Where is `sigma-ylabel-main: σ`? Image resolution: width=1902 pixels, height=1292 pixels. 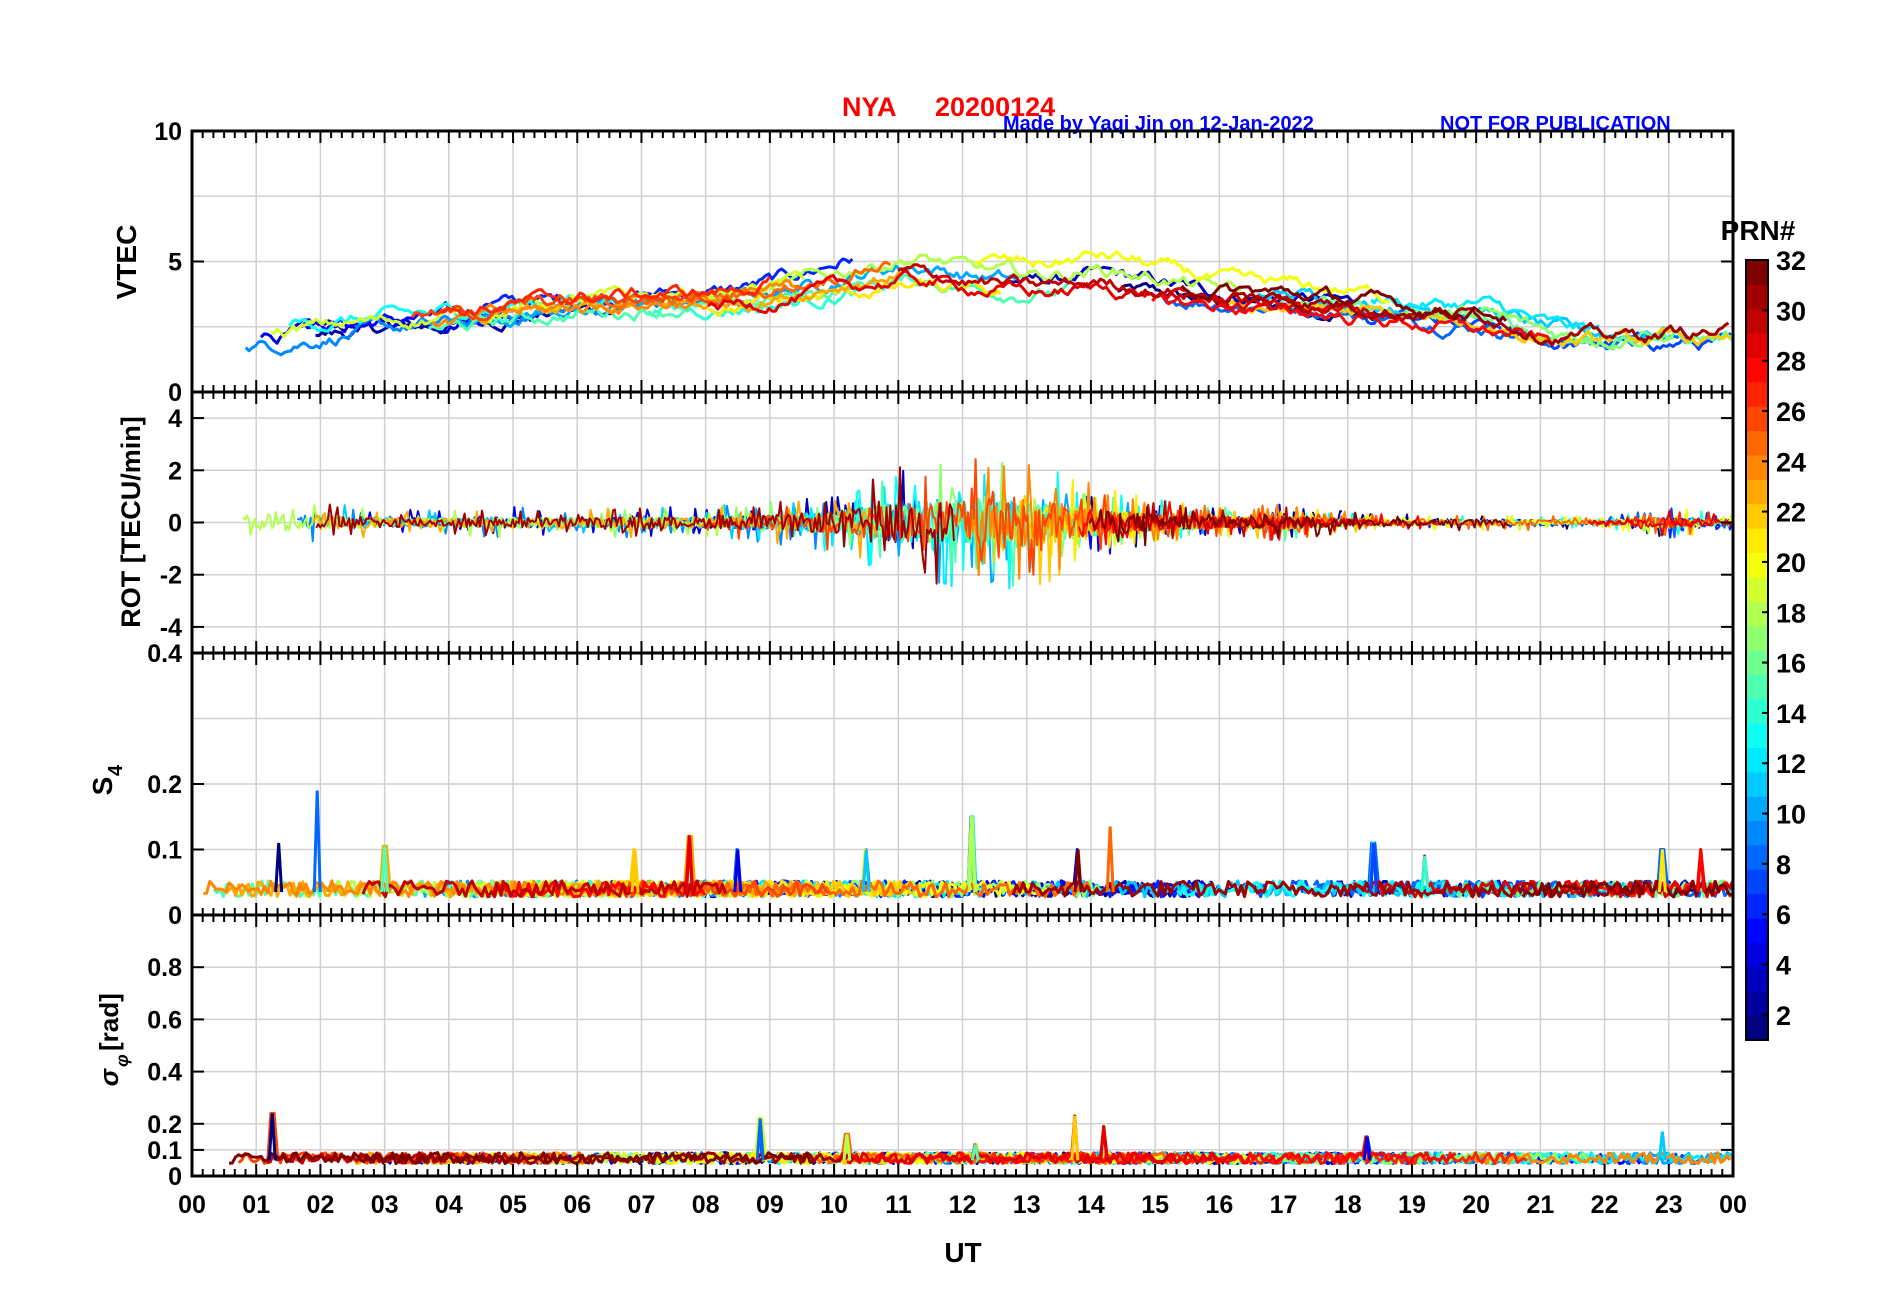
sigma-ylabel-main: σ is located at coordinates (109, 1076).